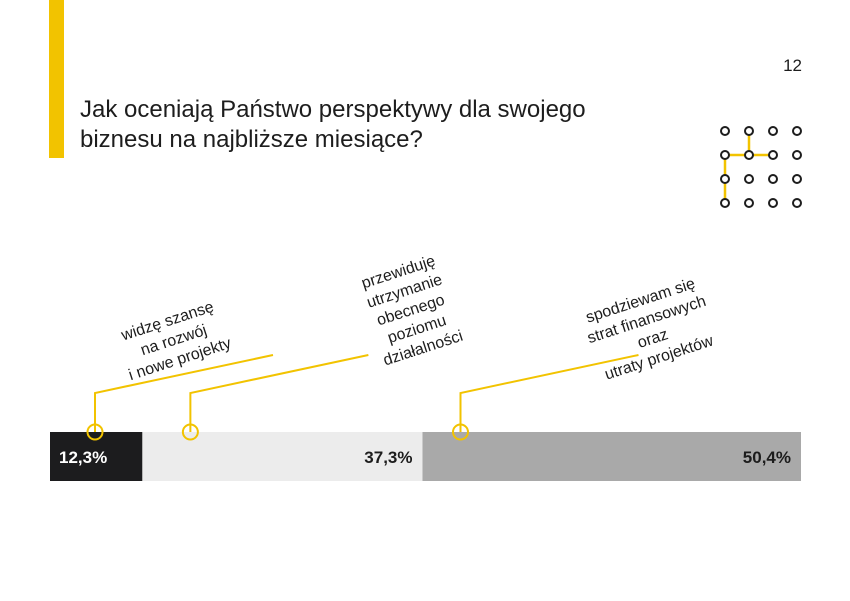 Image resolution: width=850 pixels, height=601 pixels. I want to click on accent-bar, so click(56, 79).